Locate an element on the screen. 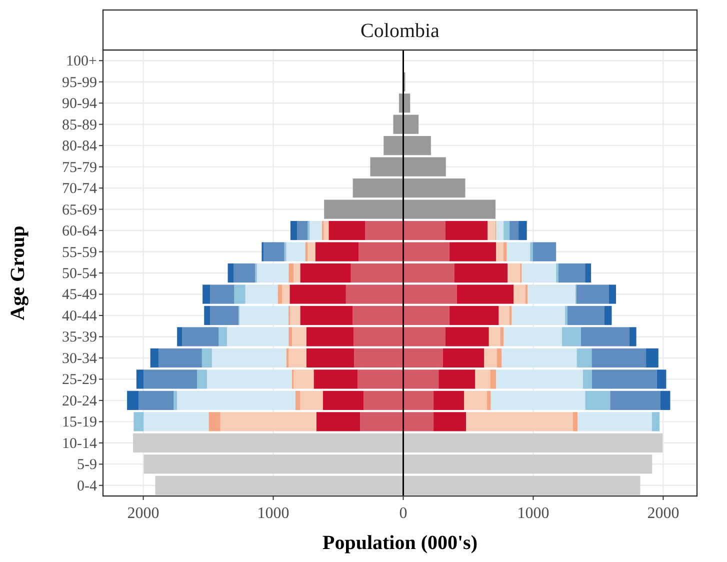 The width and height of the screenshot is (727, 562). x-tick-label: 2000 is located at coordinates (663, 513).